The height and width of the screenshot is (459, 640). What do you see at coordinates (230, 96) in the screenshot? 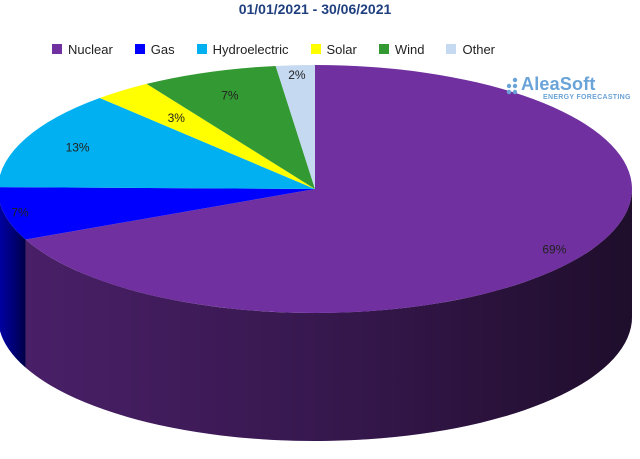
I see `data-label-wind: 7%` at bounding box center [230, 96].